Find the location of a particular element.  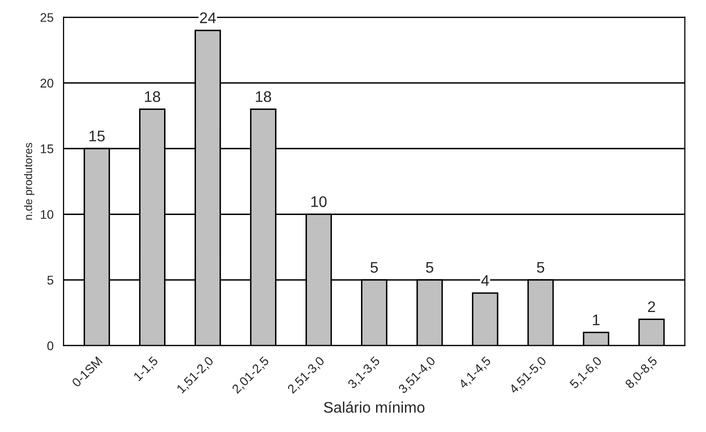

data-label: 10 is located at coordinates (319, 202).